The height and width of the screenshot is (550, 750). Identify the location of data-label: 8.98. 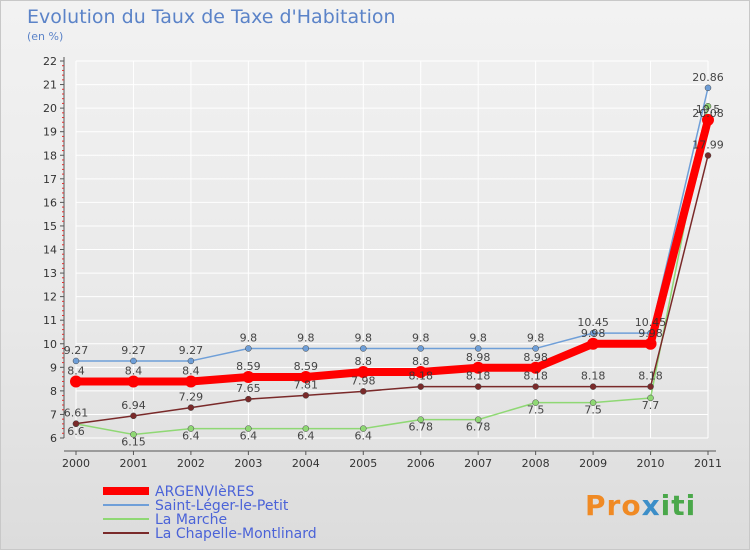
(478, 357).